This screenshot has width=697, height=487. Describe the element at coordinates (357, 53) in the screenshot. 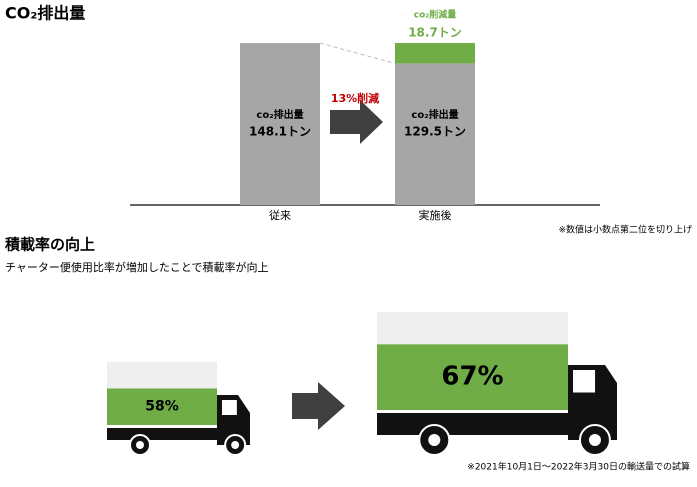

I see `connector` at that location.